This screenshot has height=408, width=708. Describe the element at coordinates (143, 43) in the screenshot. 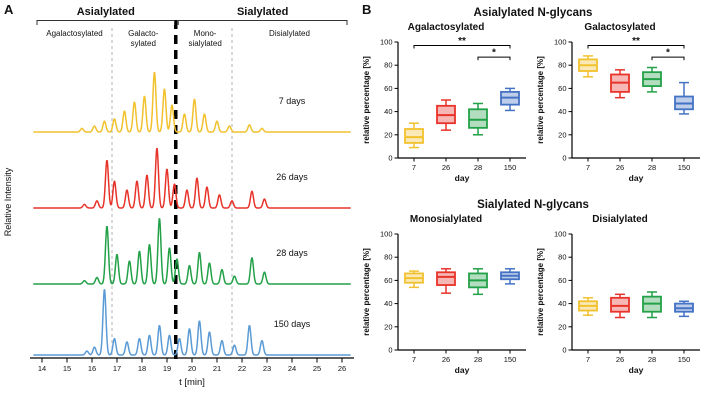

I see `region-label: sylated` at that location.